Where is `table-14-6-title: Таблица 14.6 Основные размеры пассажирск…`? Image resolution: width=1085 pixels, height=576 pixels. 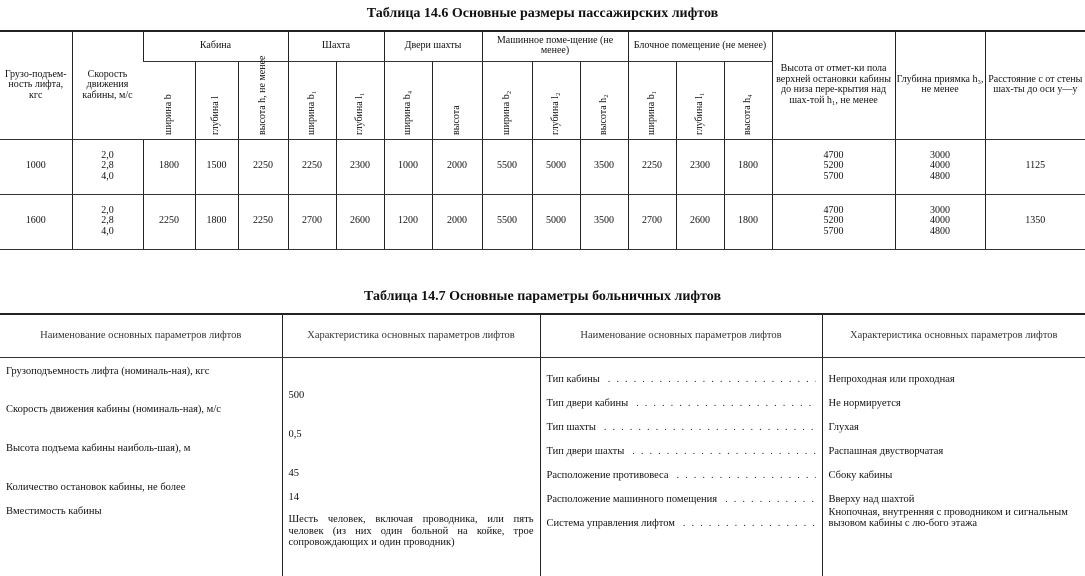
table-14-6-title: Таблица 14.6 Основные размеры пассажирск… is located at coordinates (542, 13).